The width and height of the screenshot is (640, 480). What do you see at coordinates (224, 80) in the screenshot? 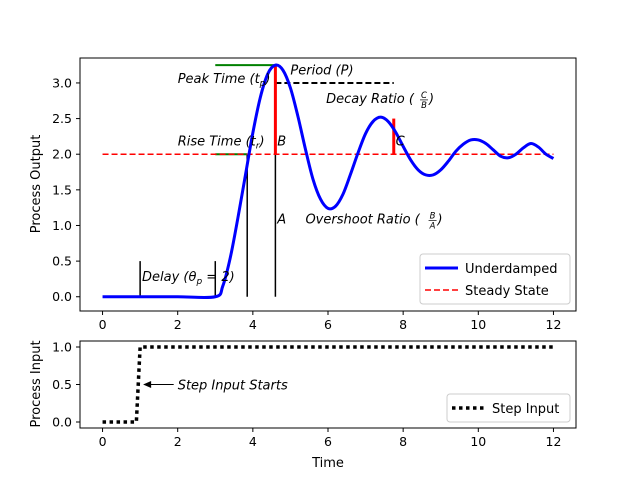
I see `peak-time-annotation: Peak Time (tp)` at bounding box center [224, 80].